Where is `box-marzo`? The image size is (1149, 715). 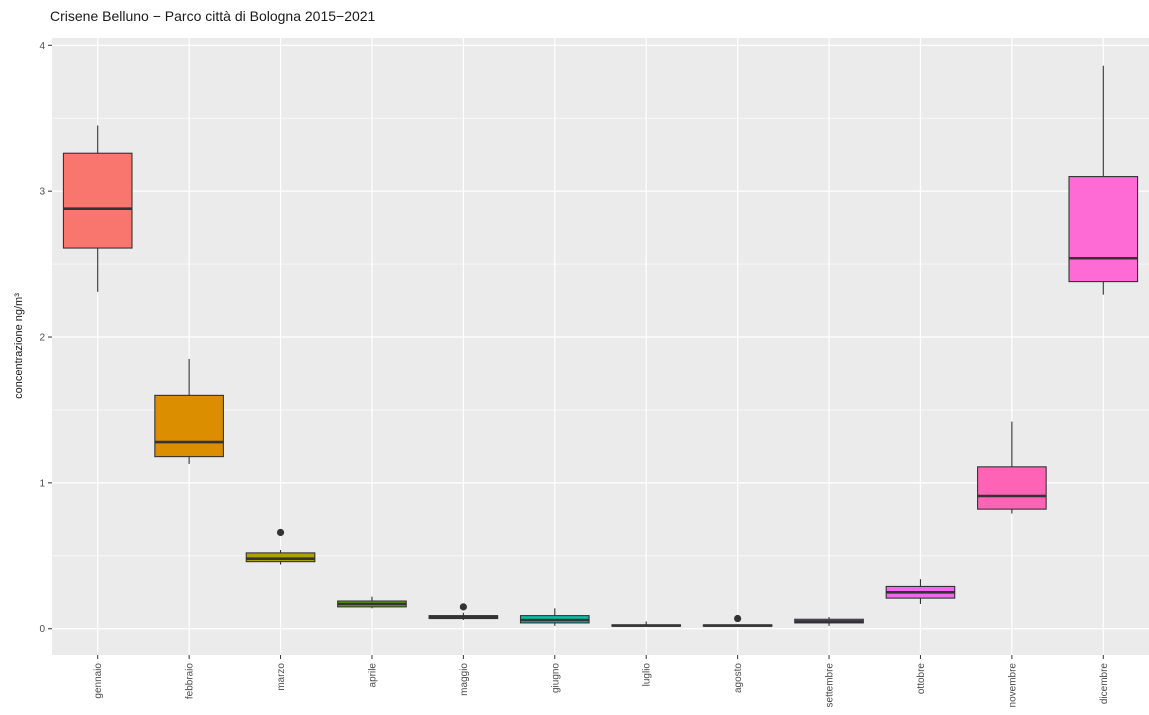 box-marzo is located at coordinates (280, 546).